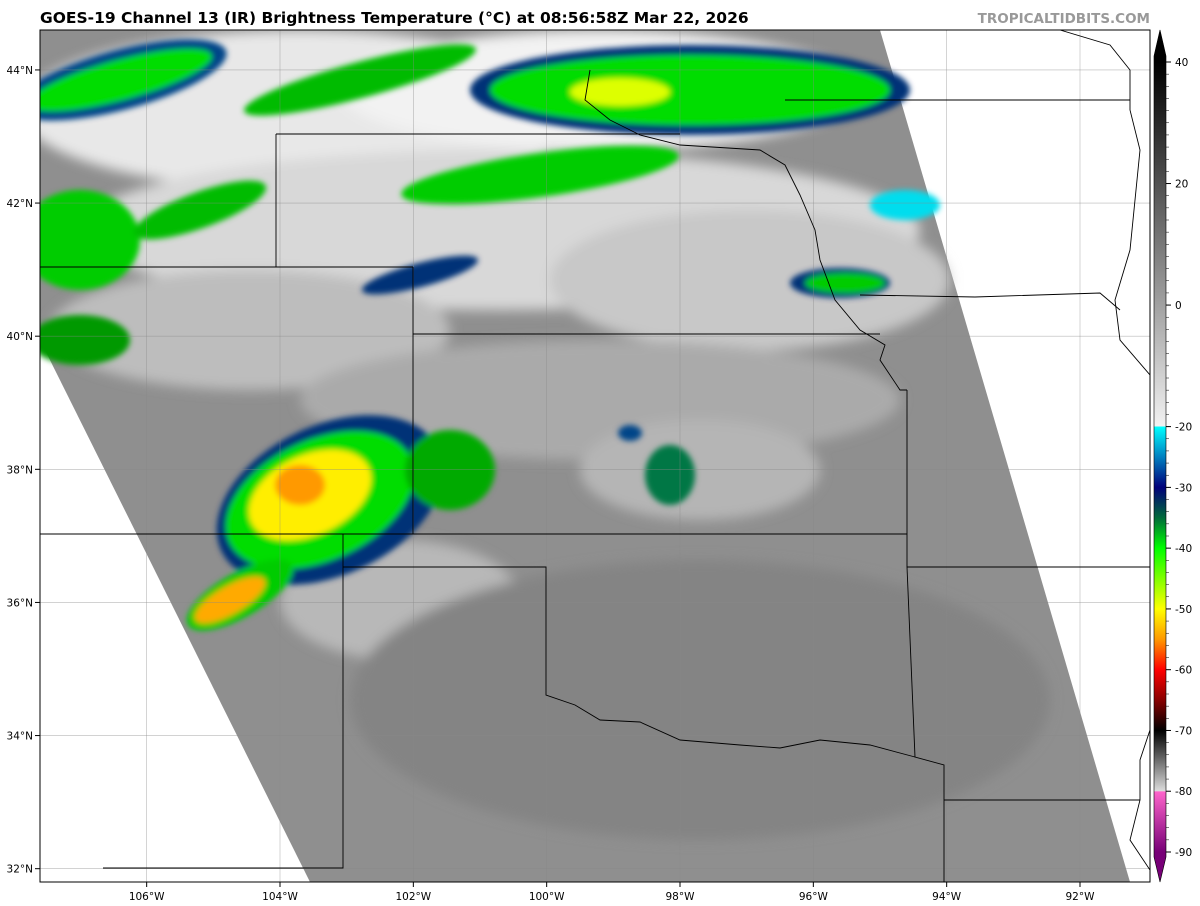 This screenshot has height=906, width=1200. What do you see at coordinates (947, 897) in the screenshot?
I see `lon-label: 94°W` at bounding box center [947, 897].